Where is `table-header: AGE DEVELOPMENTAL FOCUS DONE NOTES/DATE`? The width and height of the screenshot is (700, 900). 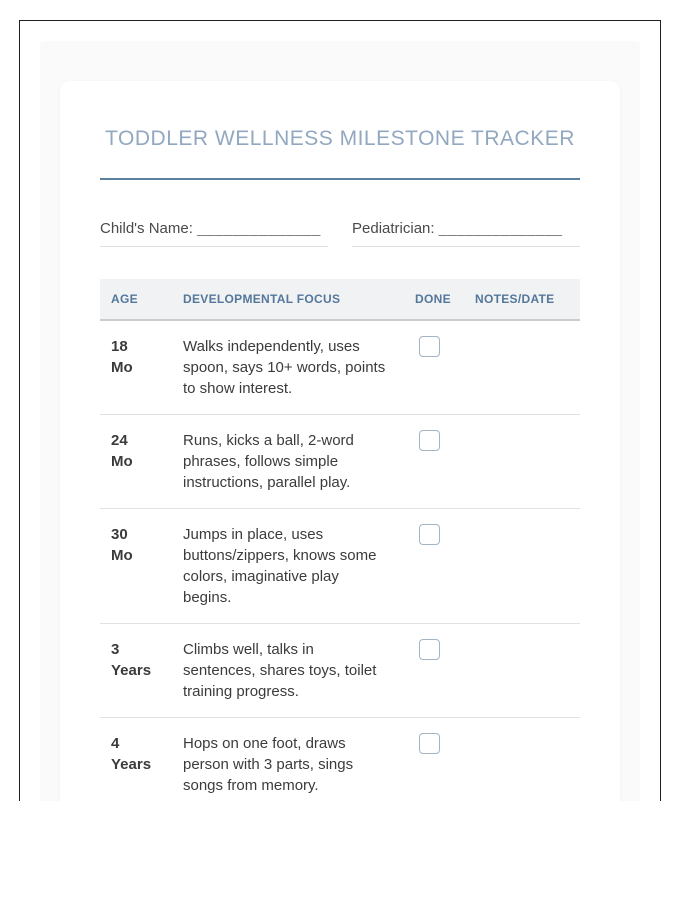
table-header: AGE DEVELOPMENTAL FOCUS DONE NOTES/DATE is located at coordinates (340, 300).